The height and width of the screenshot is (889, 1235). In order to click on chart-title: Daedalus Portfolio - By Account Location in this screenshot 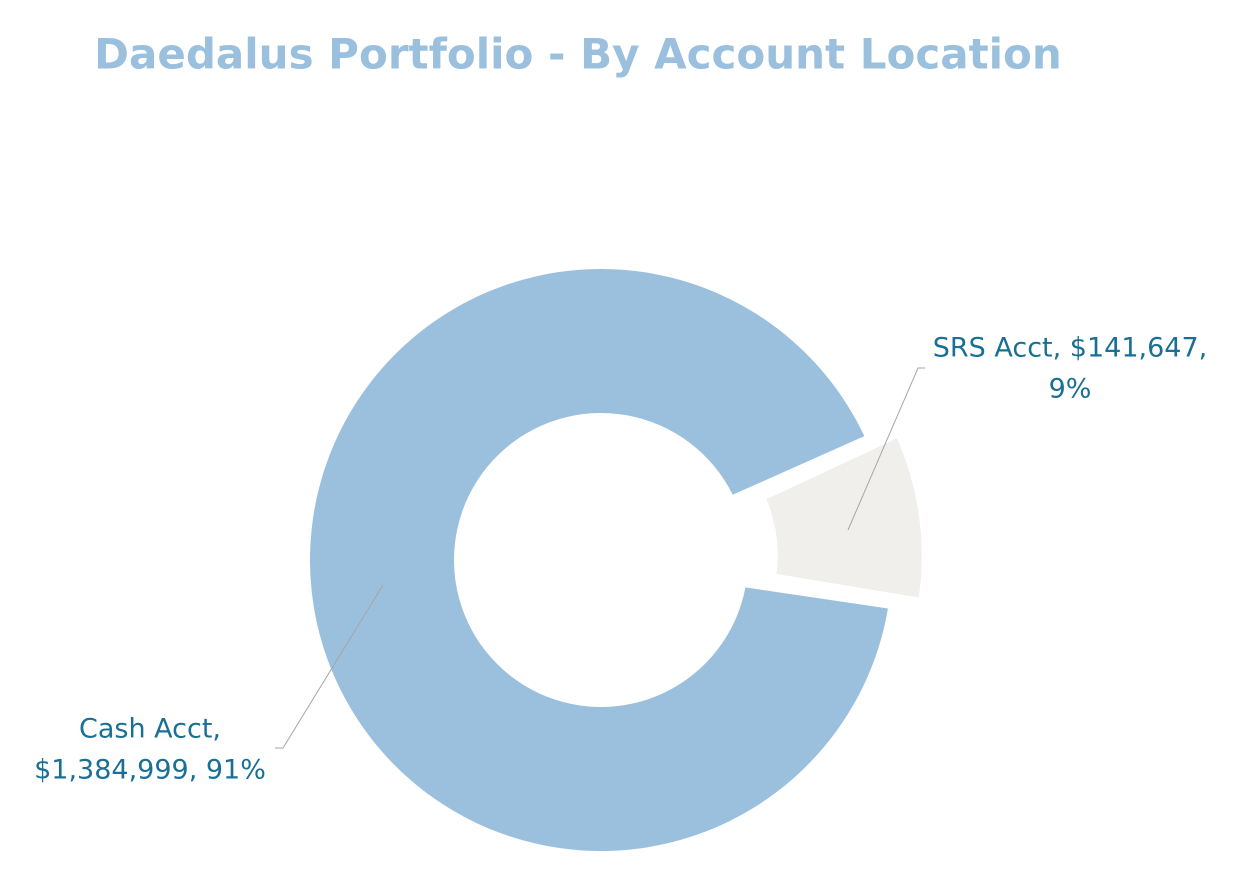, I will do `click(578, 54)`.